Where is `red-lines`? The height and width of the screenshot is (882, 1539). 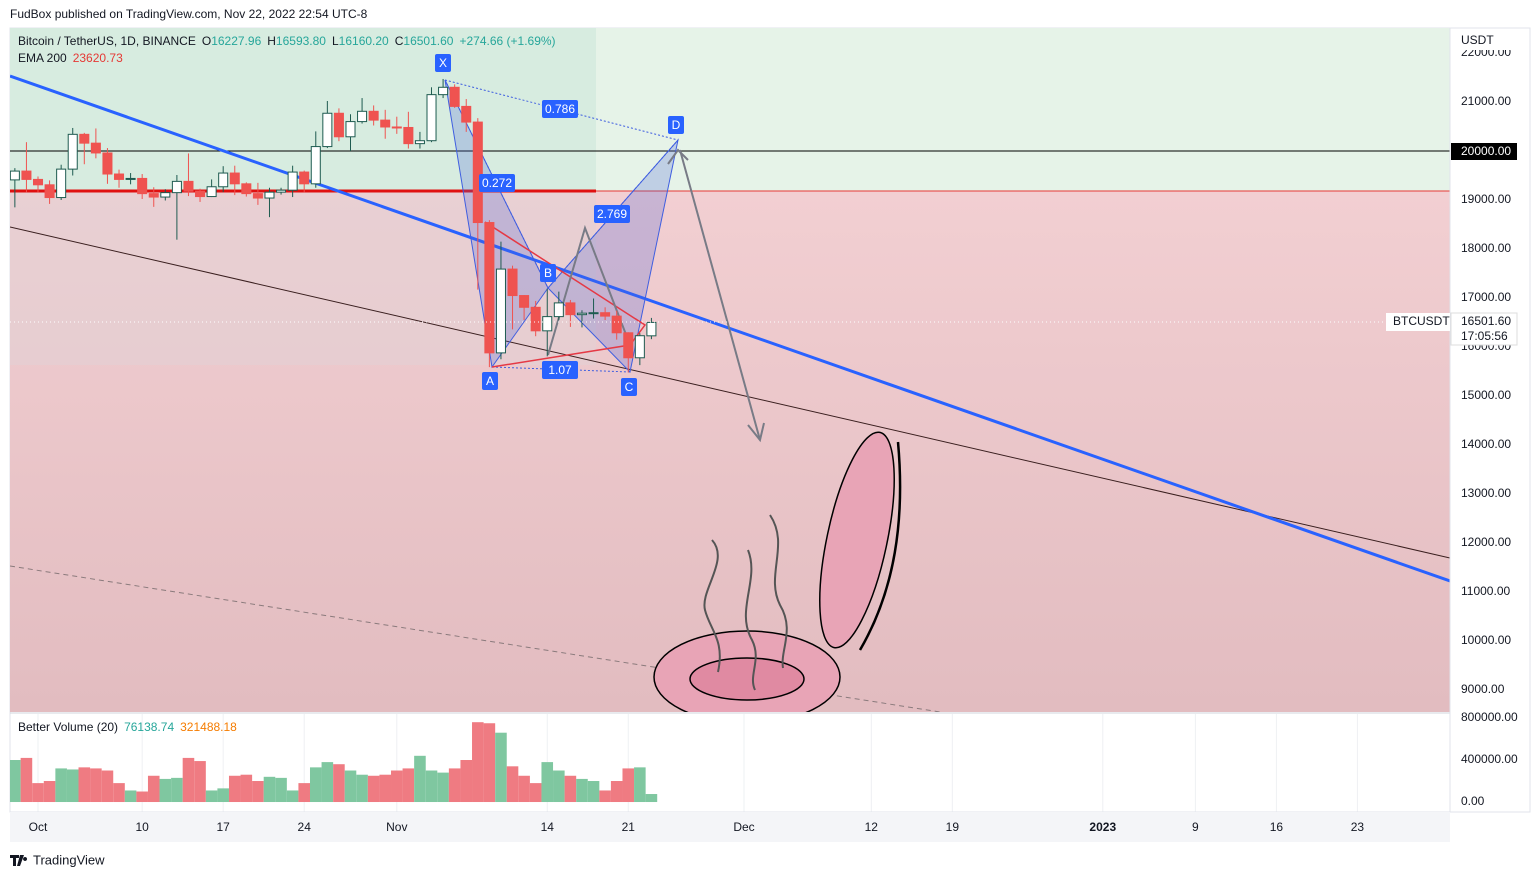
red-lines is located at coordinates (565, 294).